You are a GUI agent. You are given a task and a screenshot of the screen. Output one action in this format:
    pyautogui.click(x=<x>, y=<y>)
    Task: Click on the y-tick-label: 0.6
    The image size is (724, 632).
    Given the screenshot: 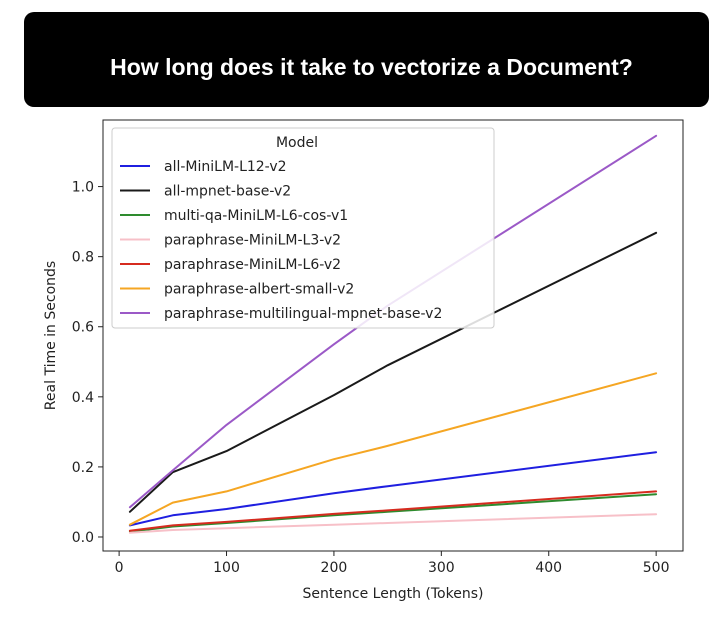 What is the action you would take?
    pyautogui.click(x=83, y=328)
    